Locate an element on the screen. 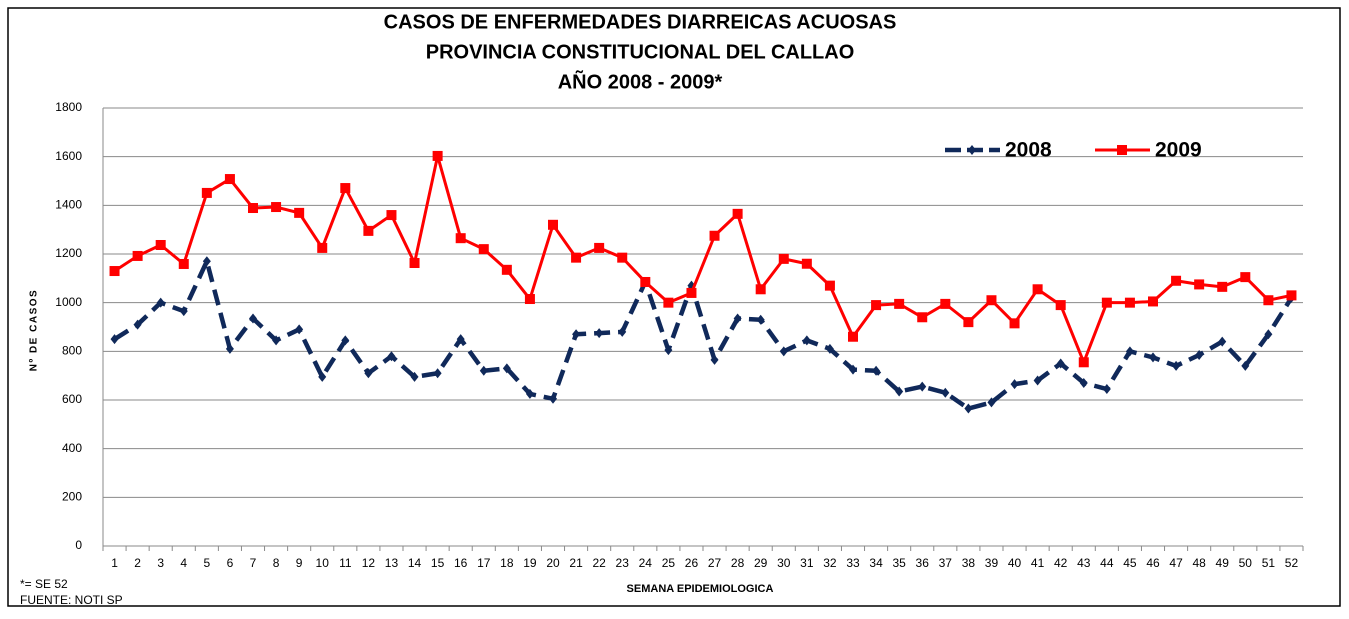 The width and height of the screenshot is (1349, 619). x-tick-label: 40 is located at coordinates (1015, 563).